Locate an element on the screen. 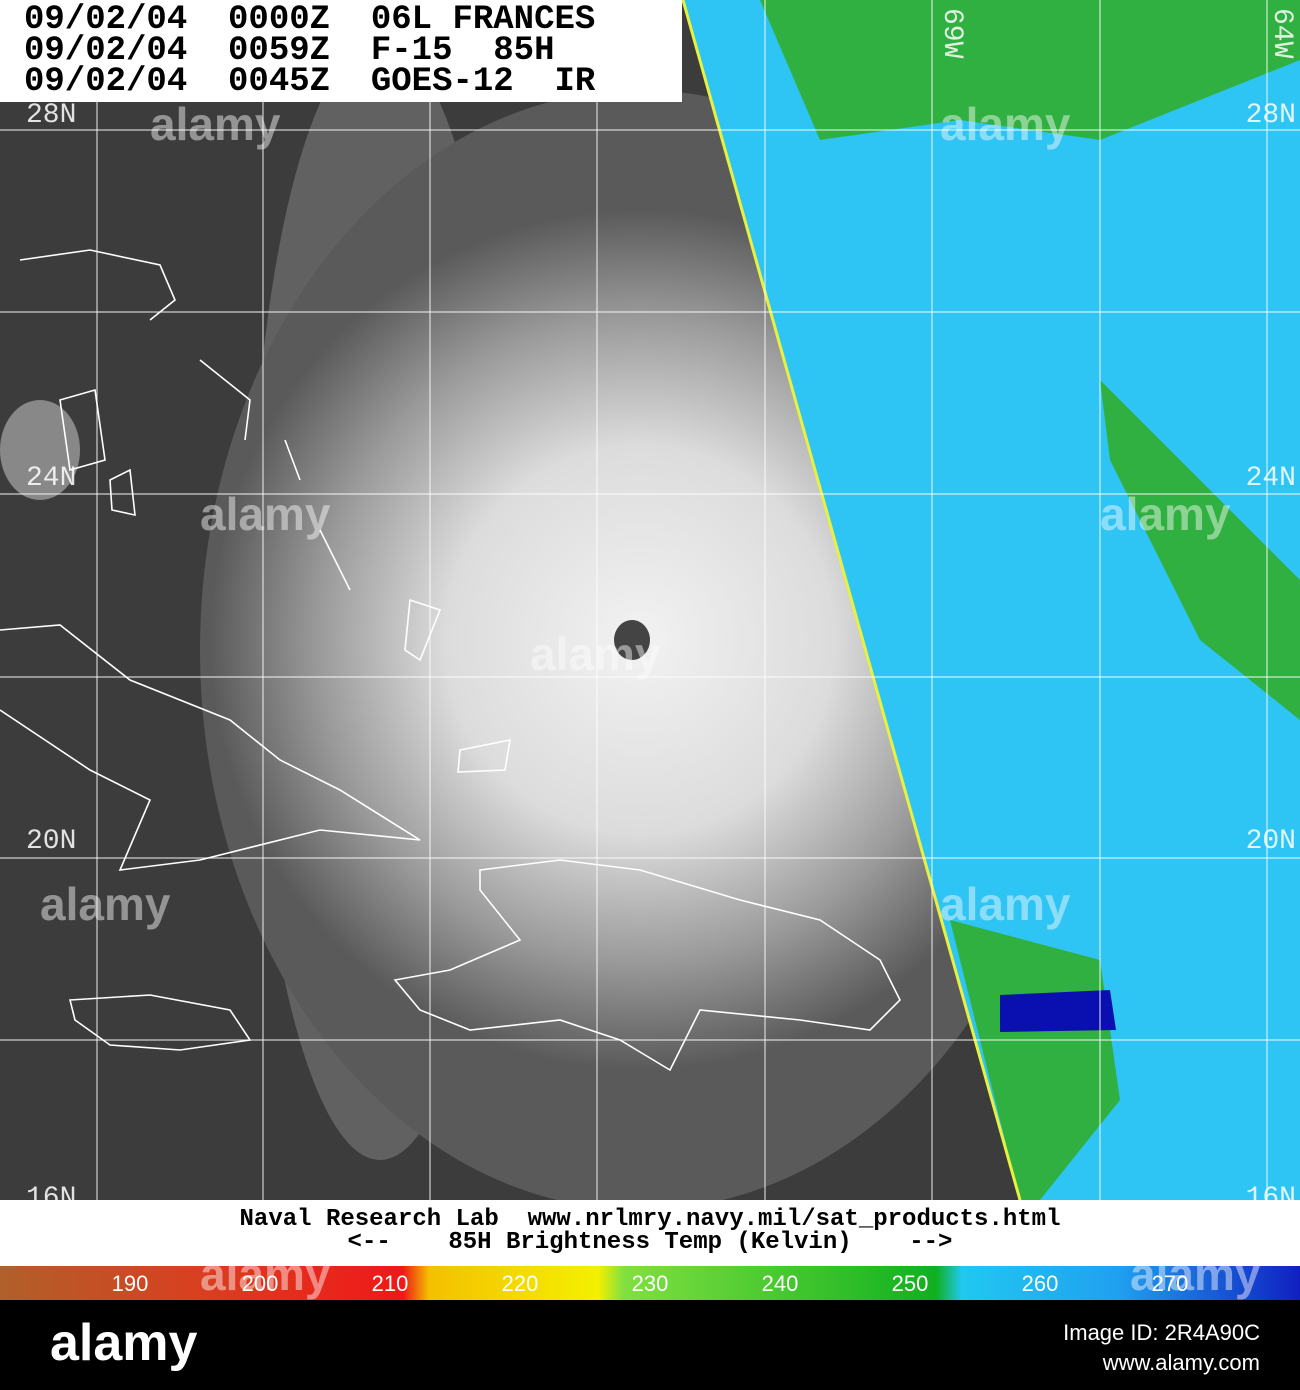  legend-title: <-- 85H Brightness Temp (Kelvin) --> is located at coordinates (650, 1242).